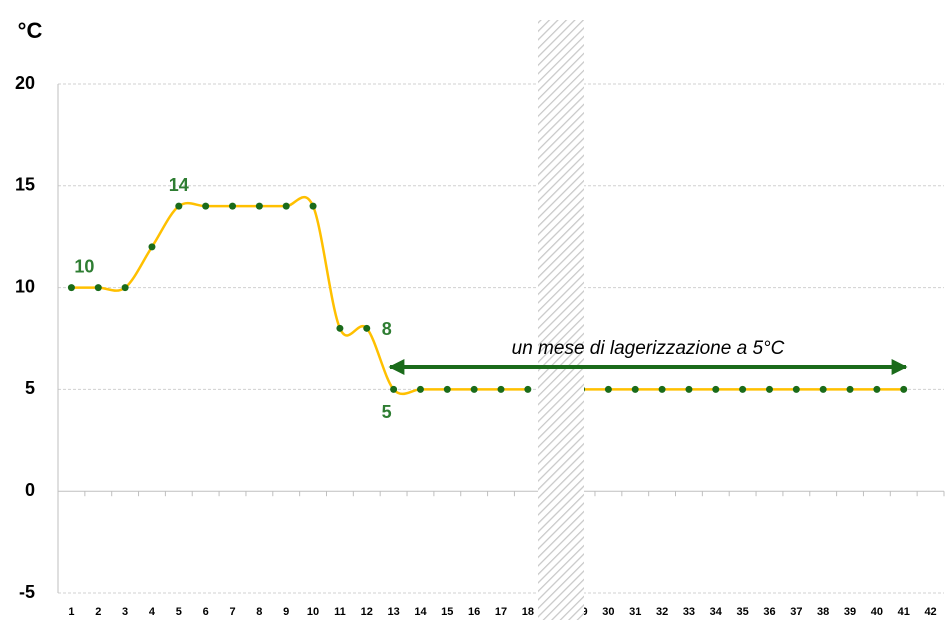  Describe the element at coordinates (608, 612) in the screenshot. I see `x-tick-label: 30` at that location.